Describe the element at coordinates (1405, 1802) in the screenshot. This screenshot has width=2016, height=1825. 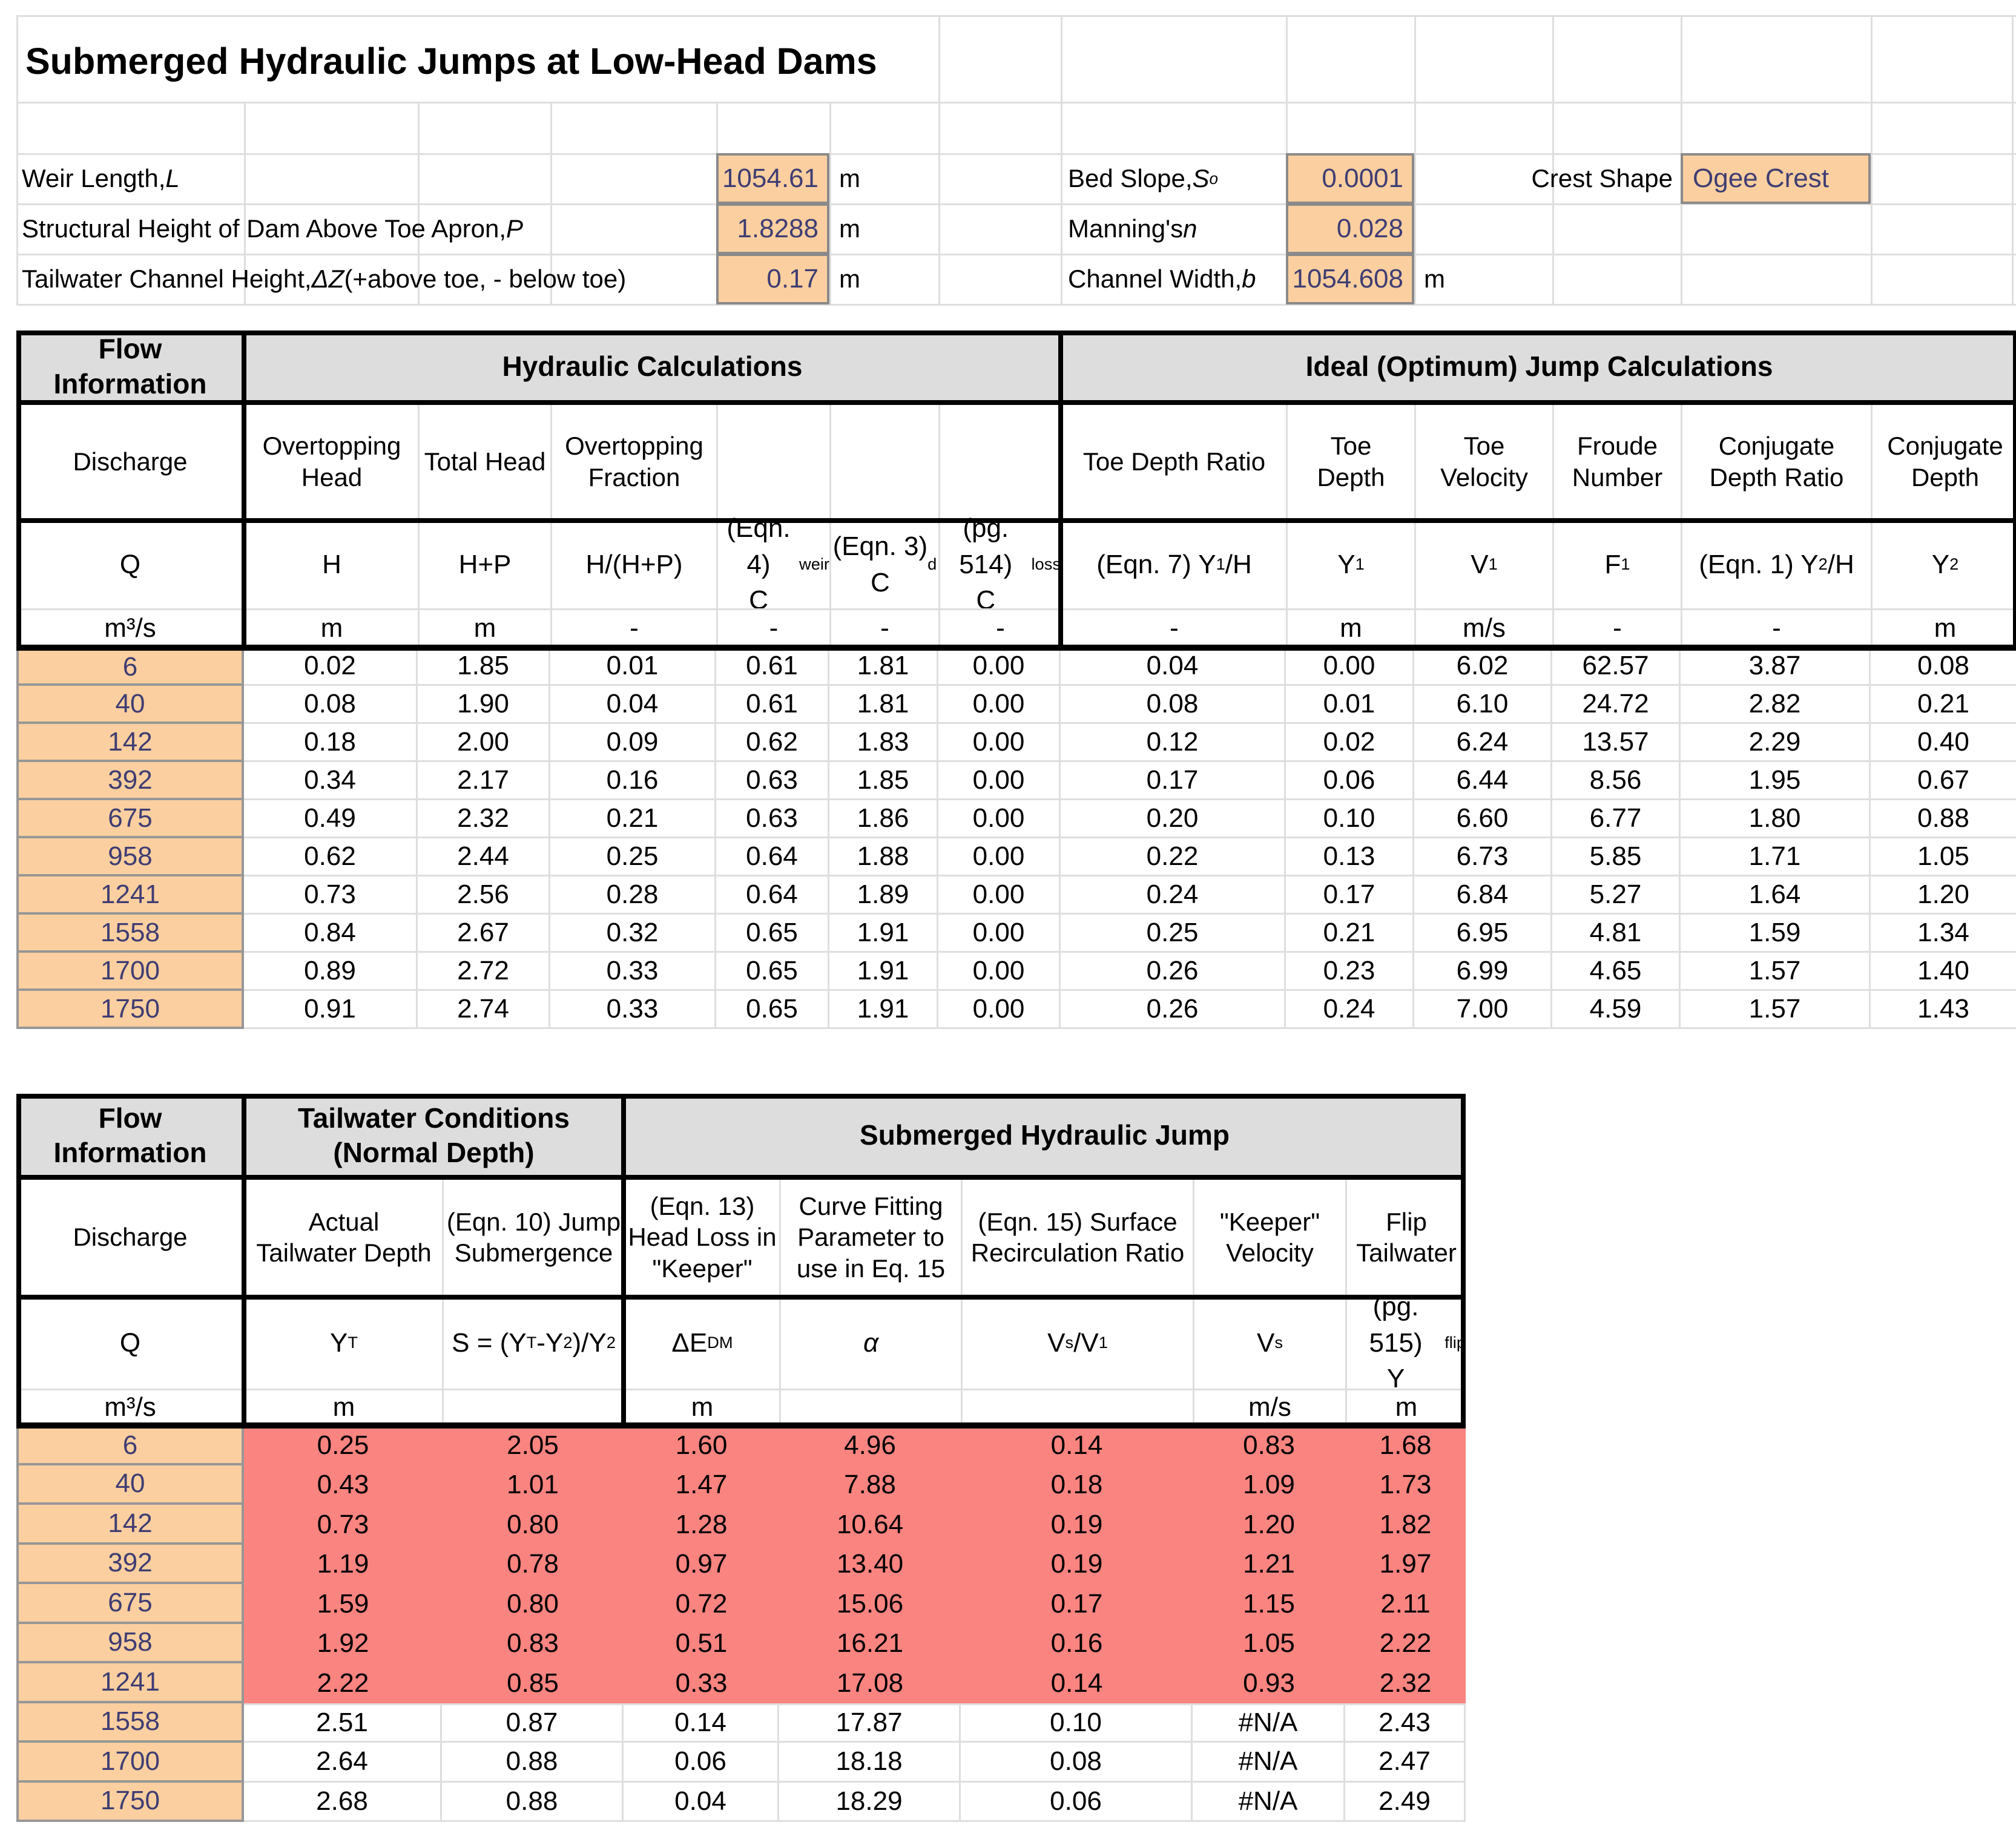
I see `t2-cell-r9-c7: 2.49` at that location.